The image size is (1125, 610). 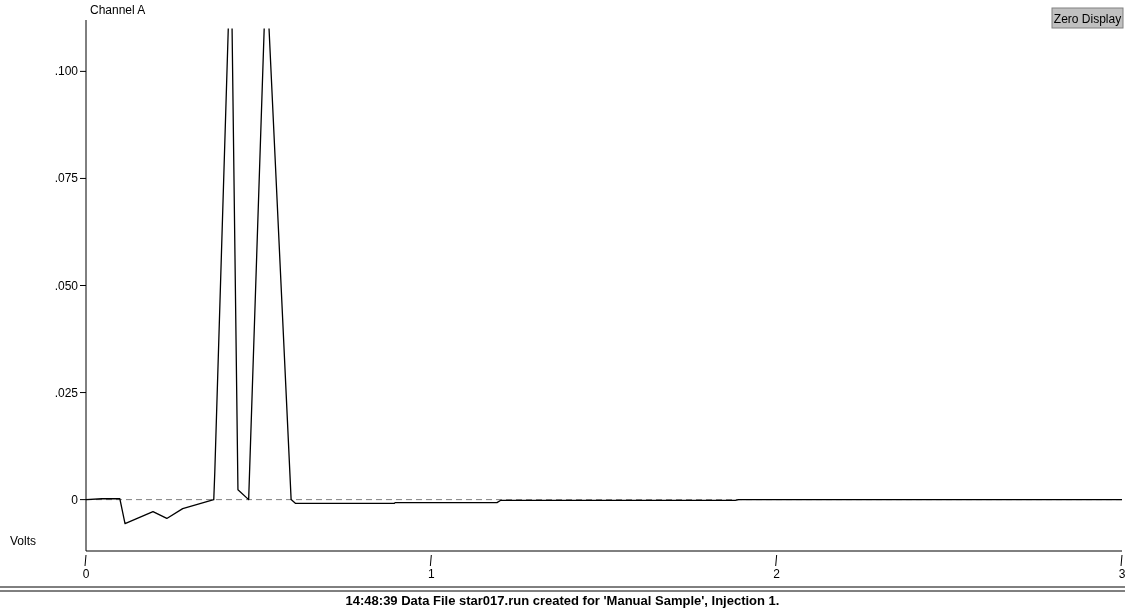 What do you see at coordinates (66, 71) in the screenshot?
I see `y-tick-label: .100` at bounding box center [66, 71].